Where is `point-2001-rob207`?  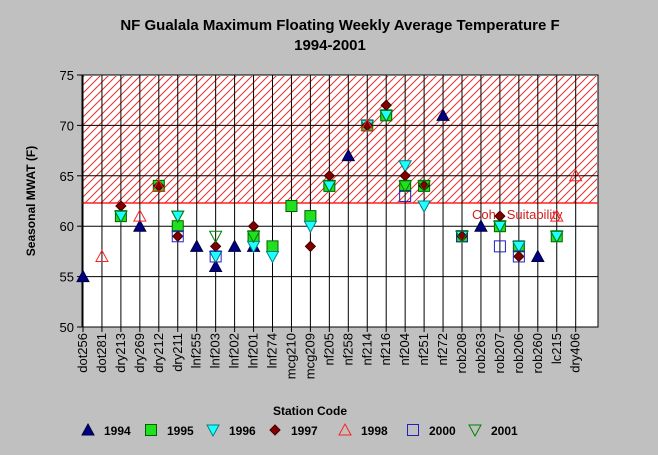
point-2001-rob207 is located at coordinates (500, 227).